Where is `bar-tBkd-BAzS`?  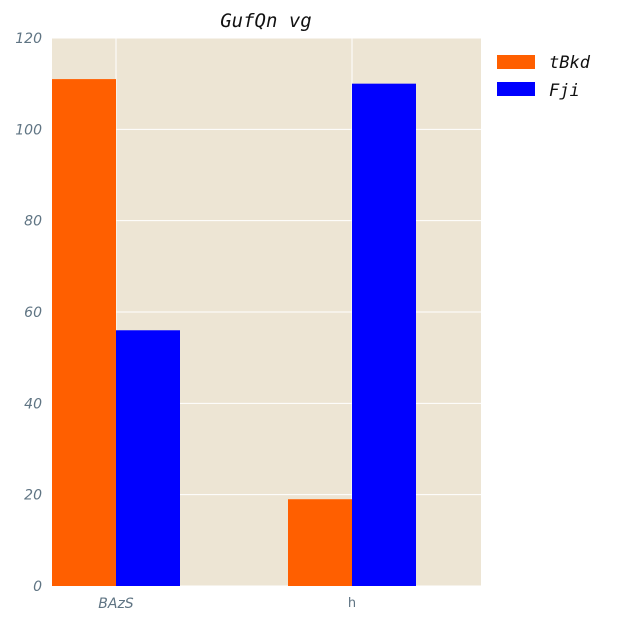
bar-tBkd-BAzS is located at coordinates (84, 332).